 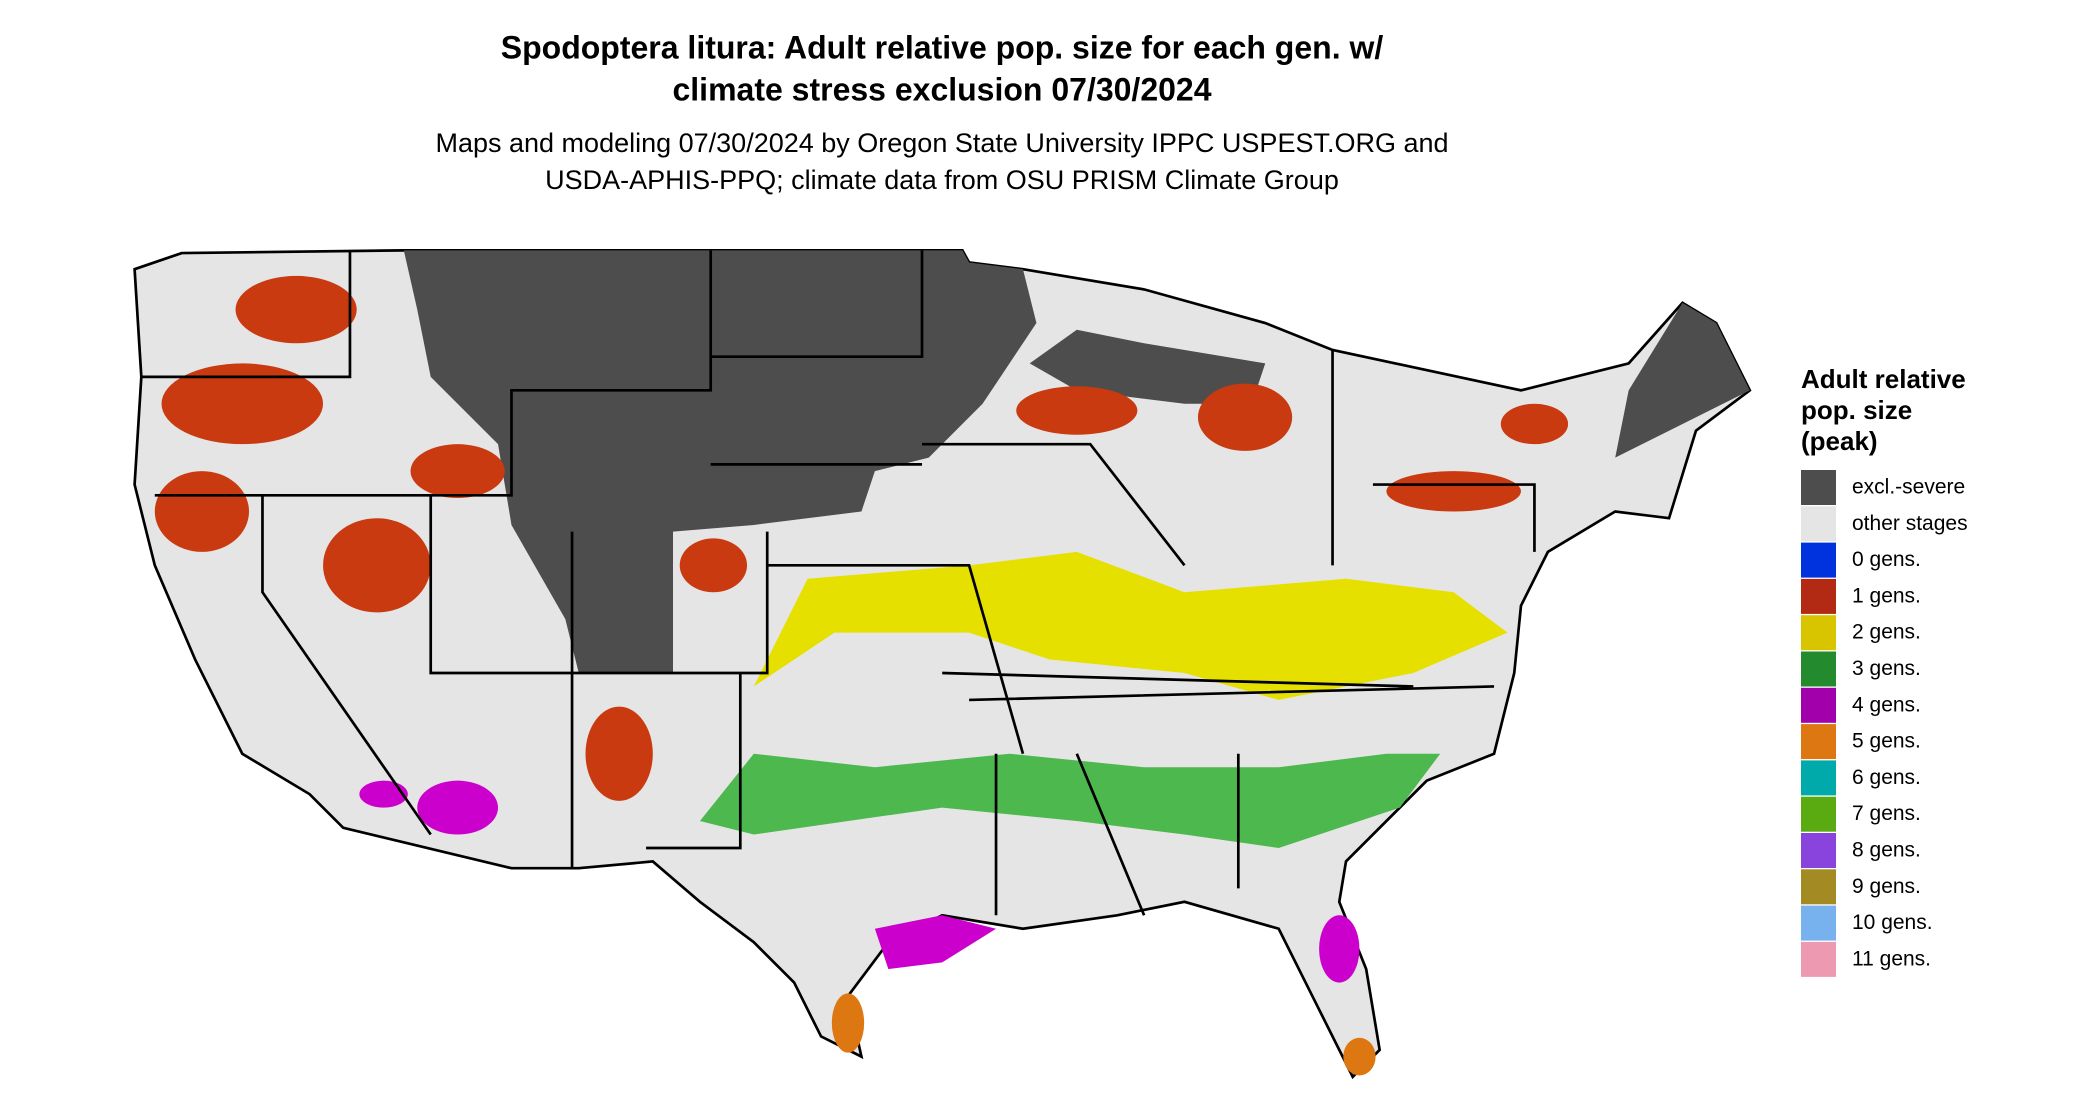 What do you see at coordinates (1886, 595) in the screenshot?
I see `legend-label: 1 gens.` at bounding box center [1886, 595].